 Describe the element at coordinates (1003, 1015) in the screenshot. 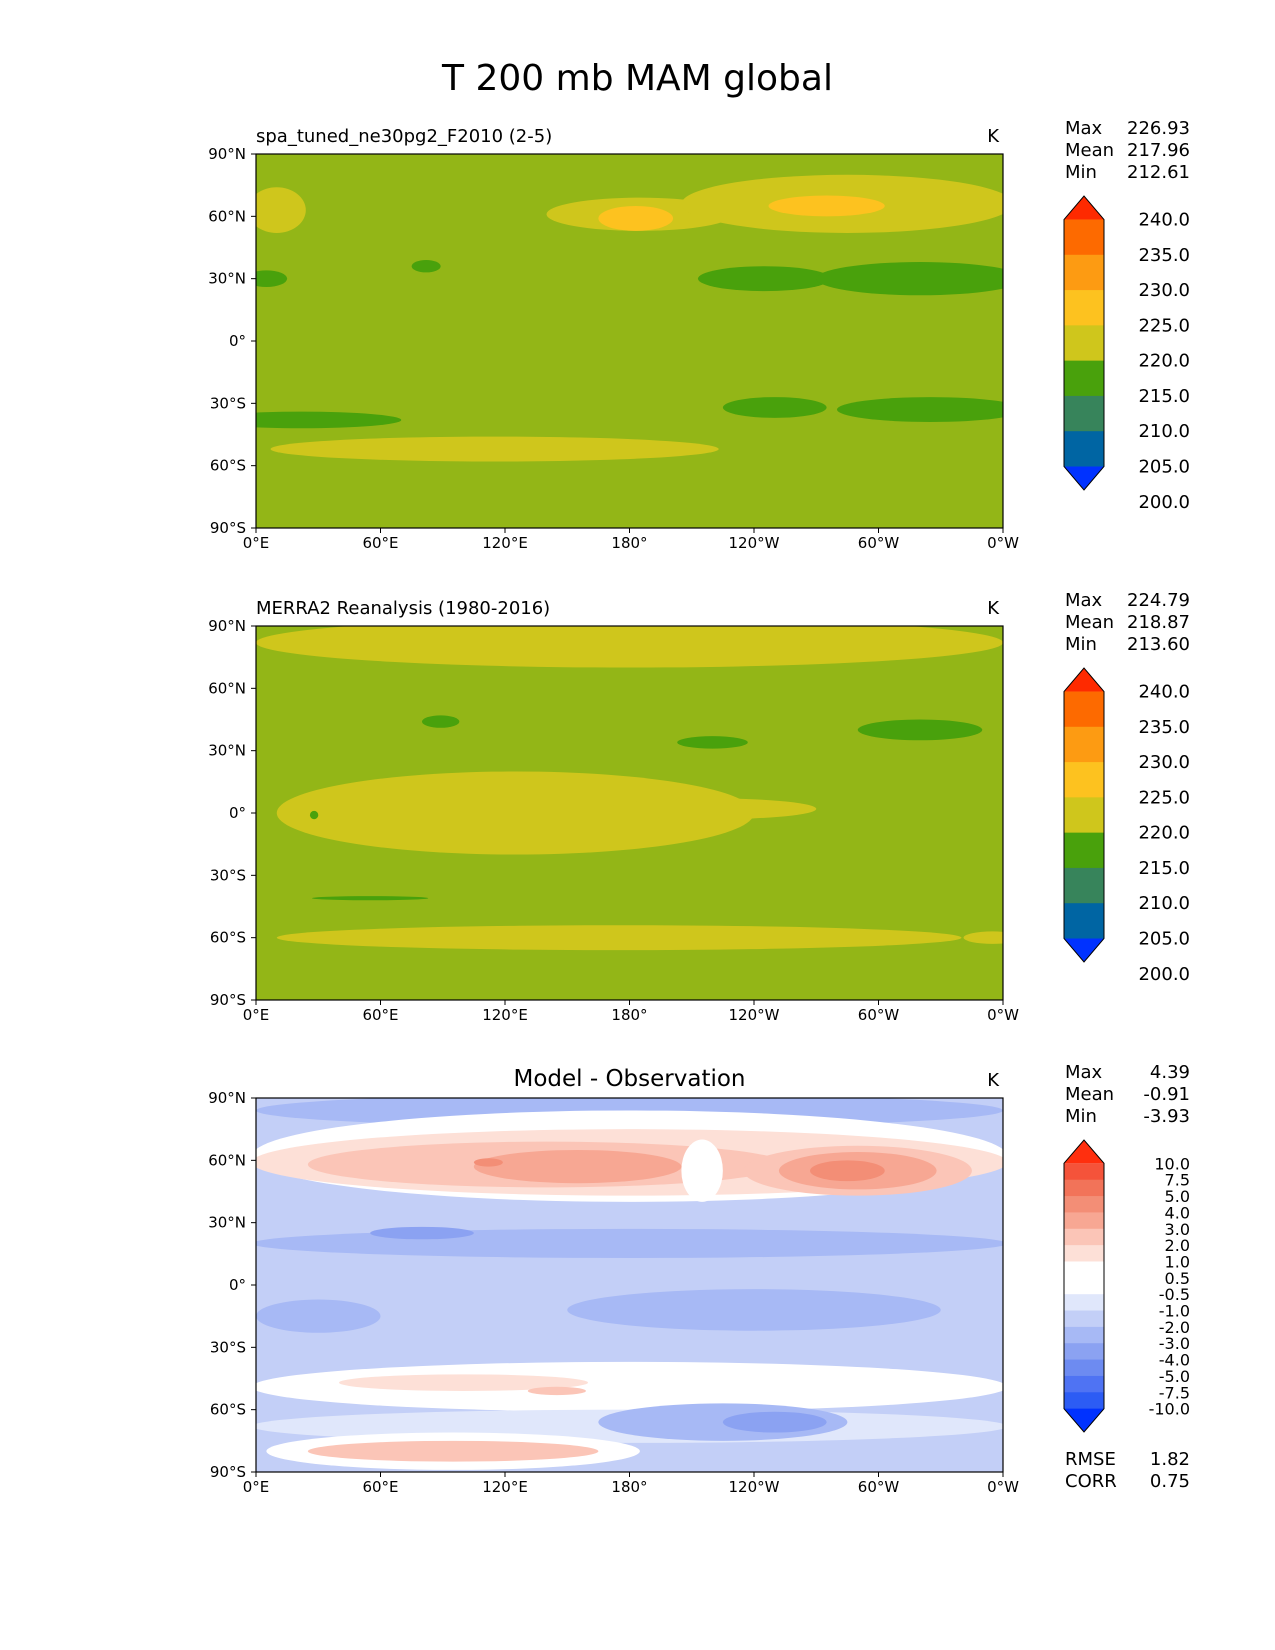

I see `x-tick-label: 0°W` at that location.